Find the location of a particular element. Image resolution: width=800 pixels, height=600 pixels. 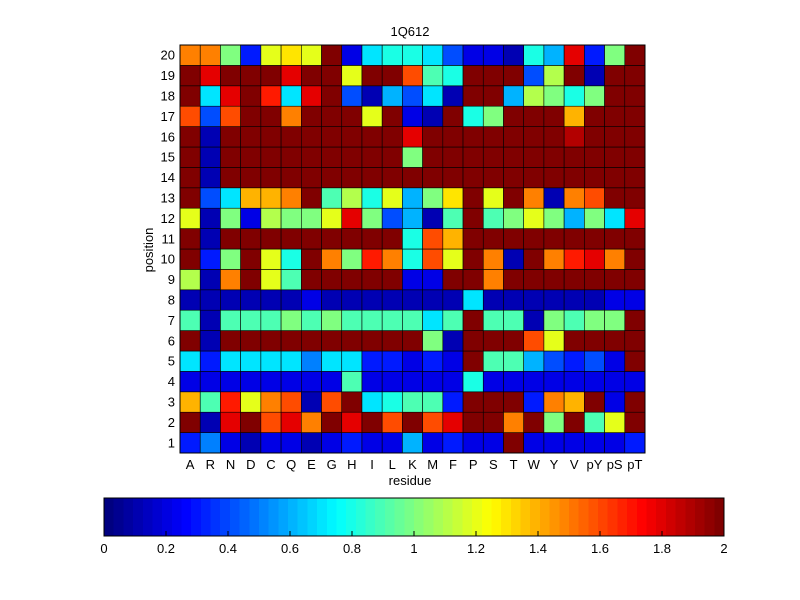

colorbar-tick-labels: 0 0.2 0.4 0.6 0.8 1 1.2 1.4 1.6 1.8 2 is located at coordinates (414, 543).